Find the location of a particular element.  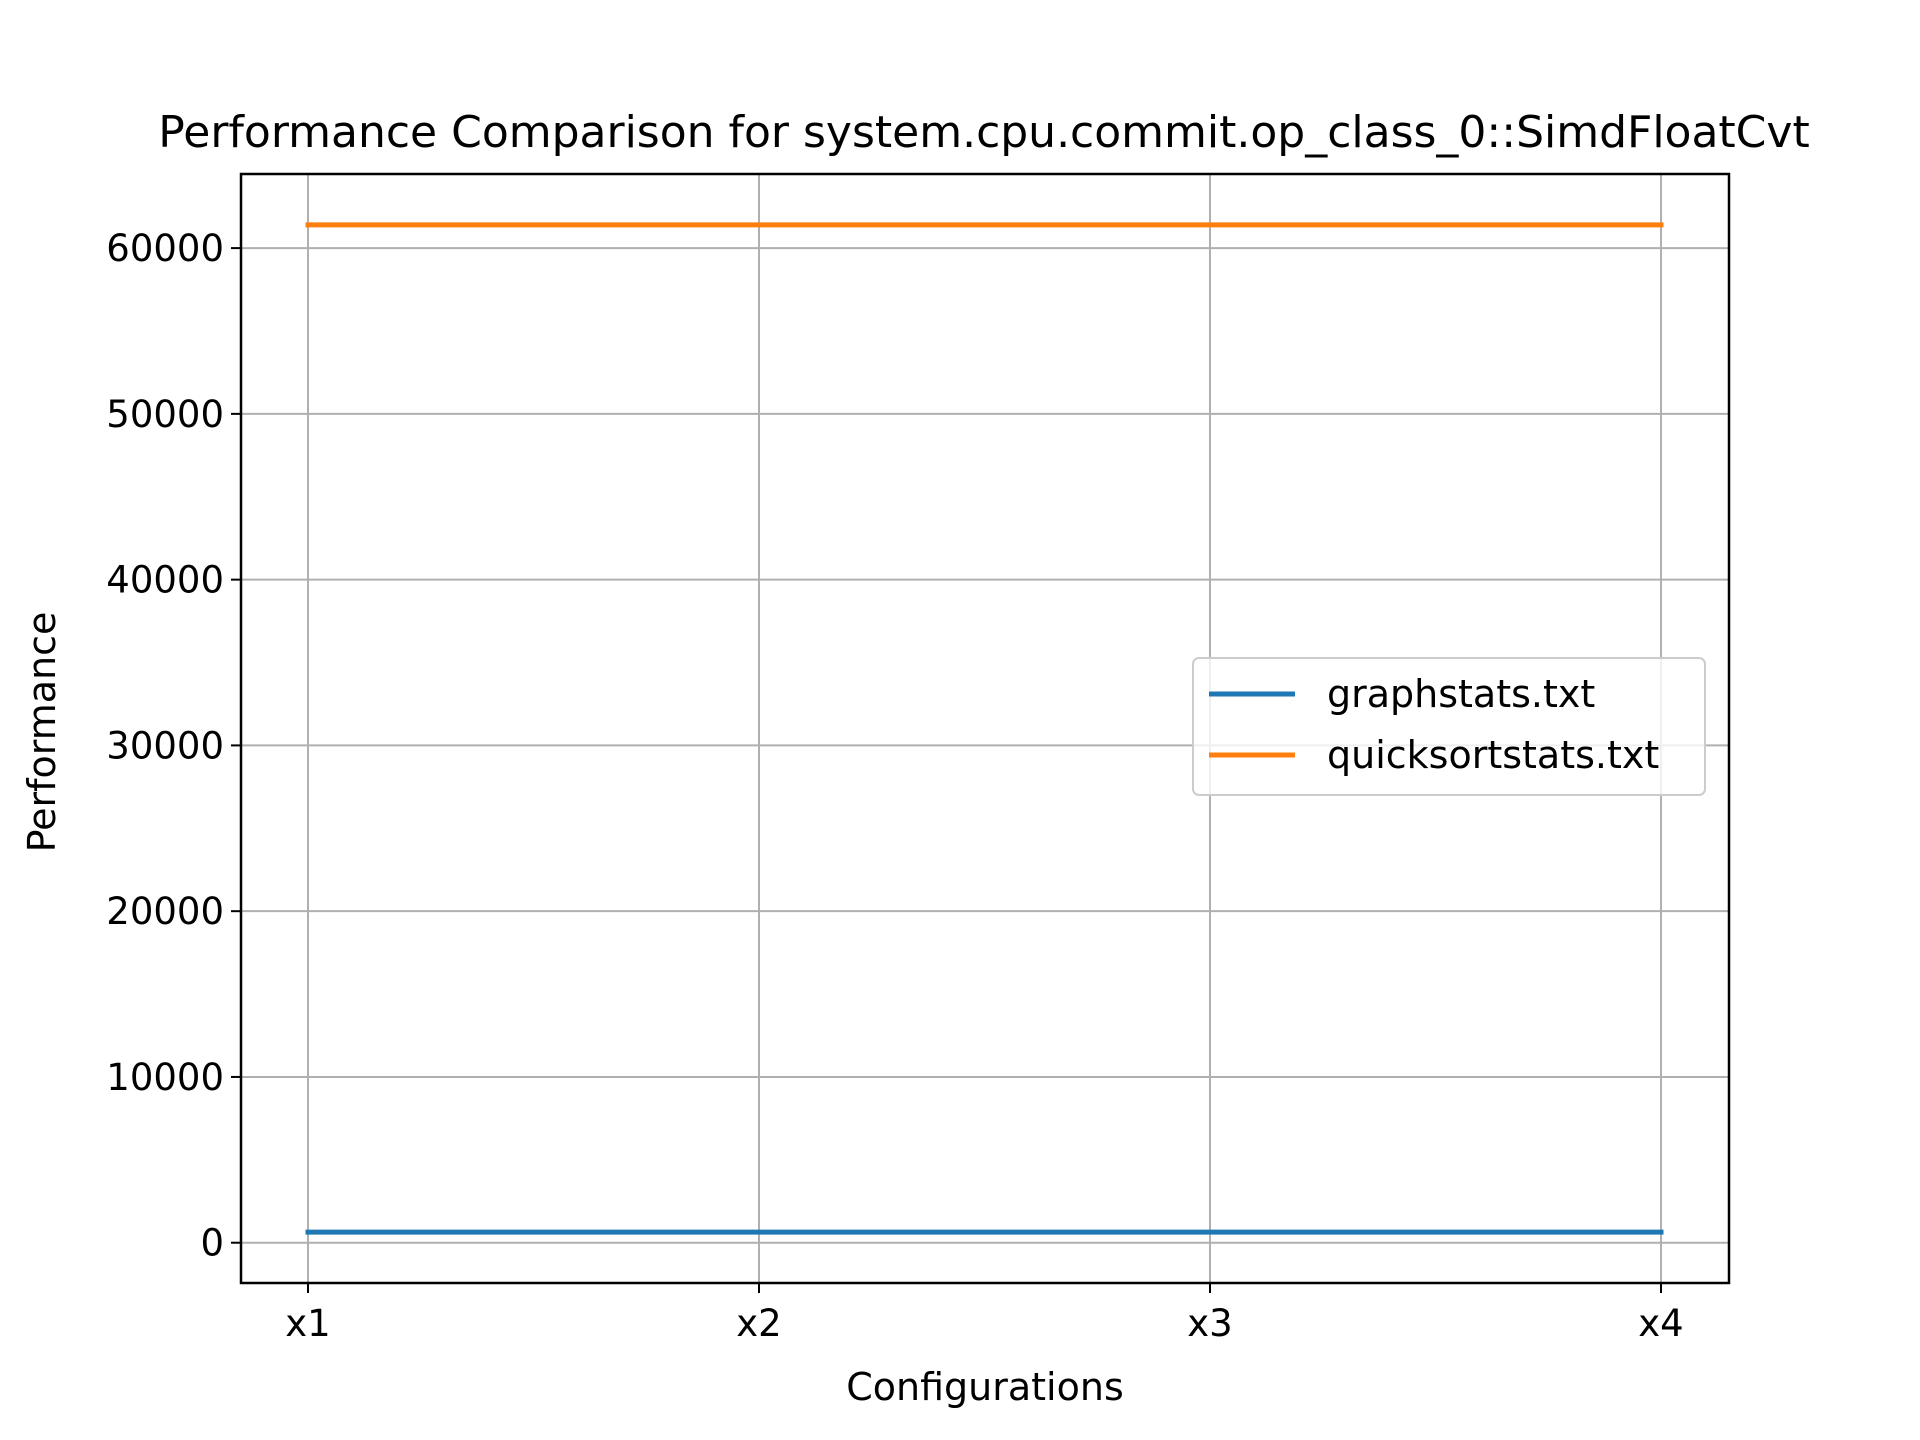

legend-box is located at coordinates (1449, 726).